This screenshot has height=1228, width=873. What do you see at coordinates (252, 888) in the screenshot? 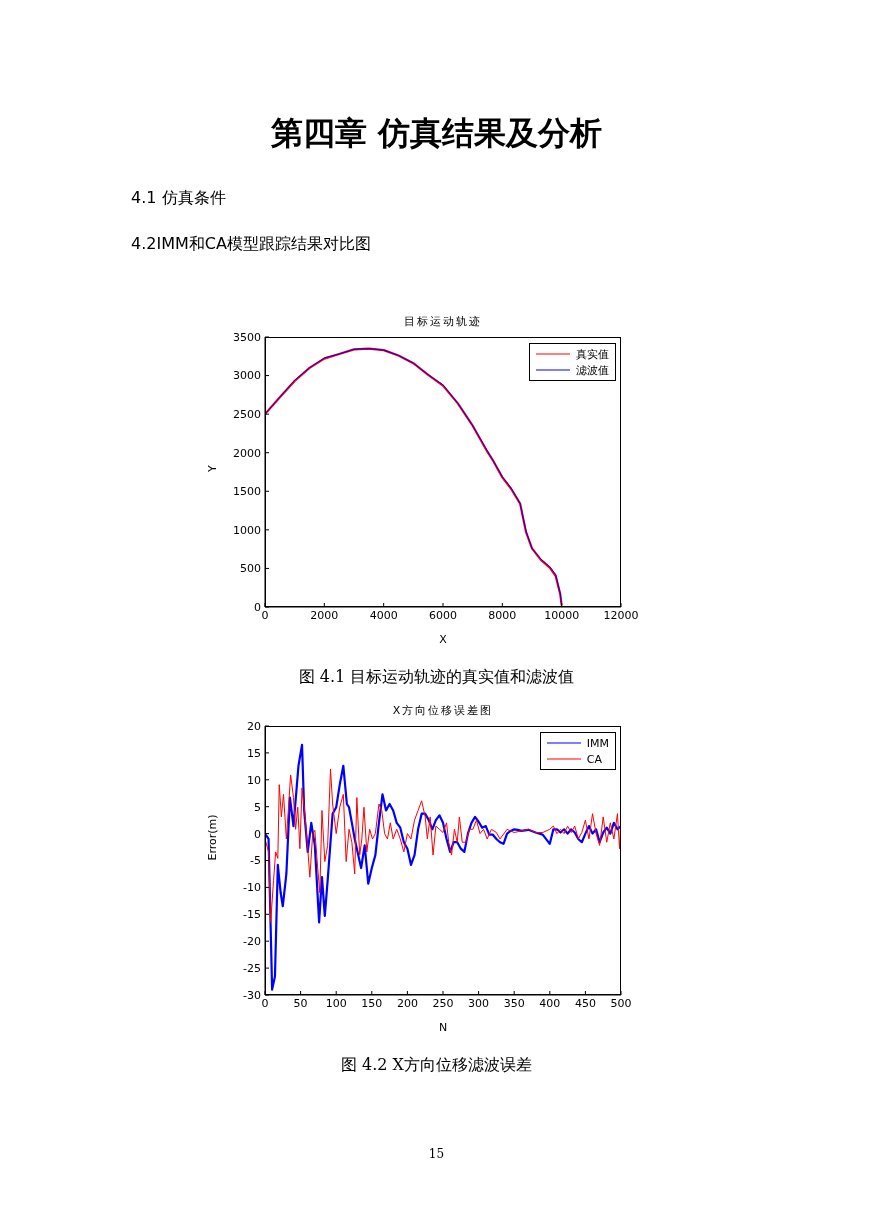
I see `y-tick-label: -10` at bounding box center [252, 888].